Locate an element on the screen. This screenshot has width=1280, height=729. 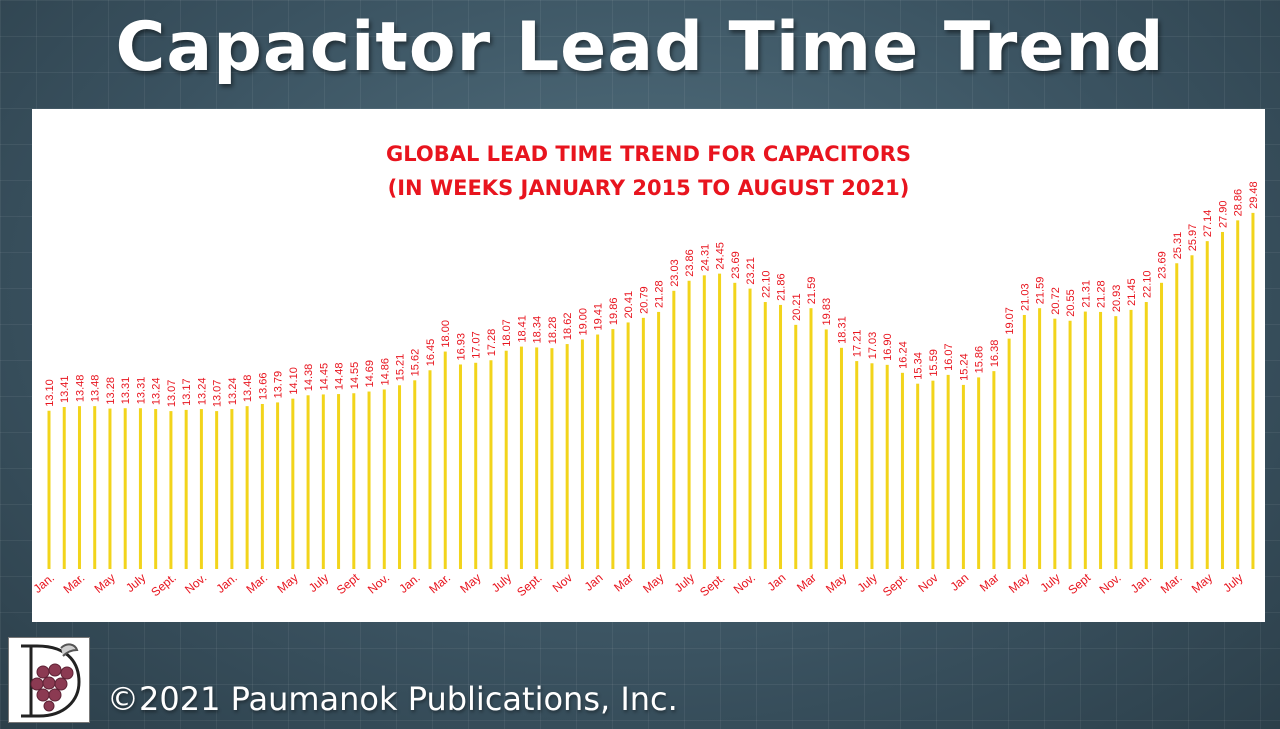
x-tick-label-32: Sept. is located at coordinates (529, 585).